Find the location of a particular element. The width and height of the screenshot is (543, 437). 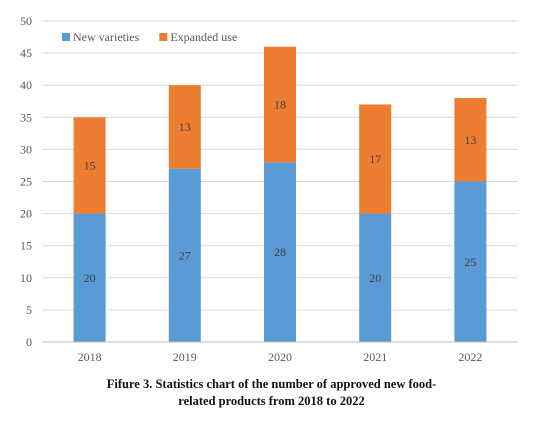

data-label: 25 is located at coordinates (470, 262).